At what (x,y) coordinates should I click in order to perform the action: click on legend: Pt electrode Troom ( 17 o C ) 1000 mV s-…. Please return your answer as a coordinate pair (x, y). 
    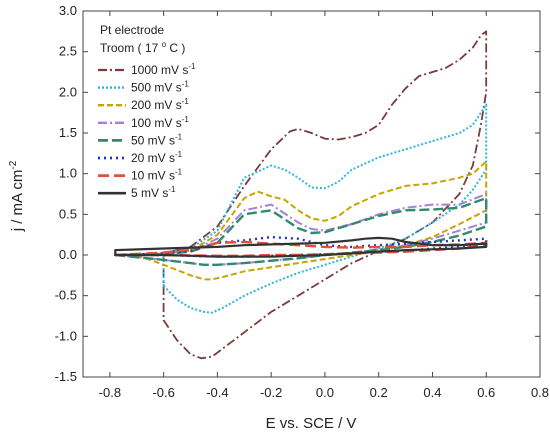
    Looking at the image, I should click on (147, 111).